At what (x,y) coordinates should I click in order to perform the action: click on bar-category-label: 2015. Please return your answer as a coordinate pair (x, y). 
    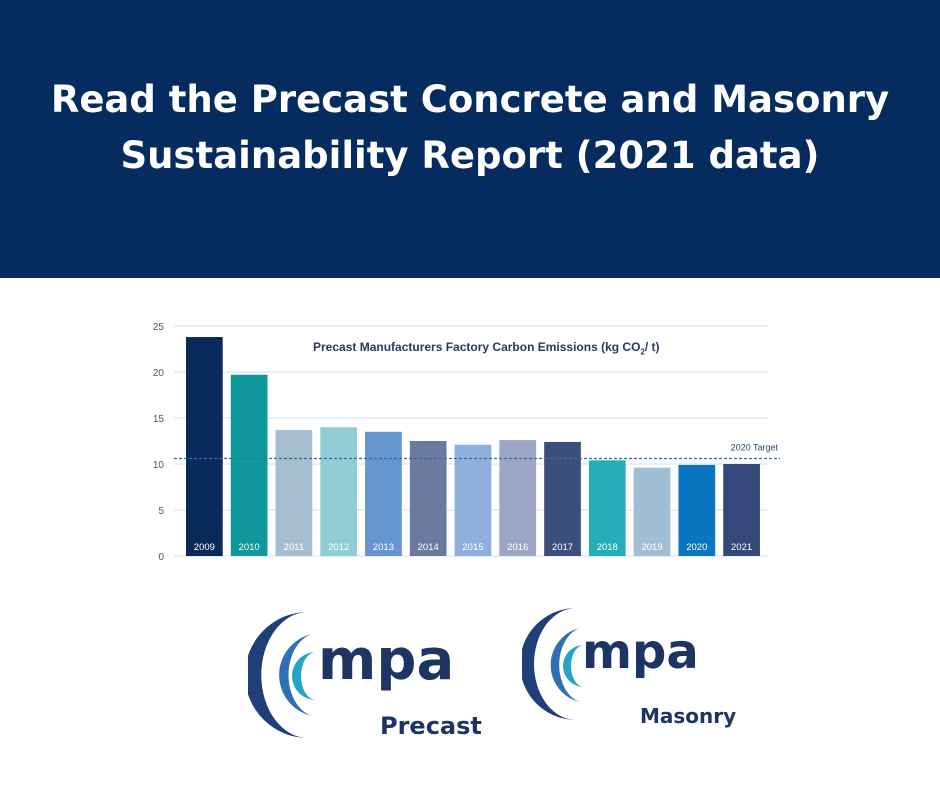
    Looking at the image, I should click on (472, 547).